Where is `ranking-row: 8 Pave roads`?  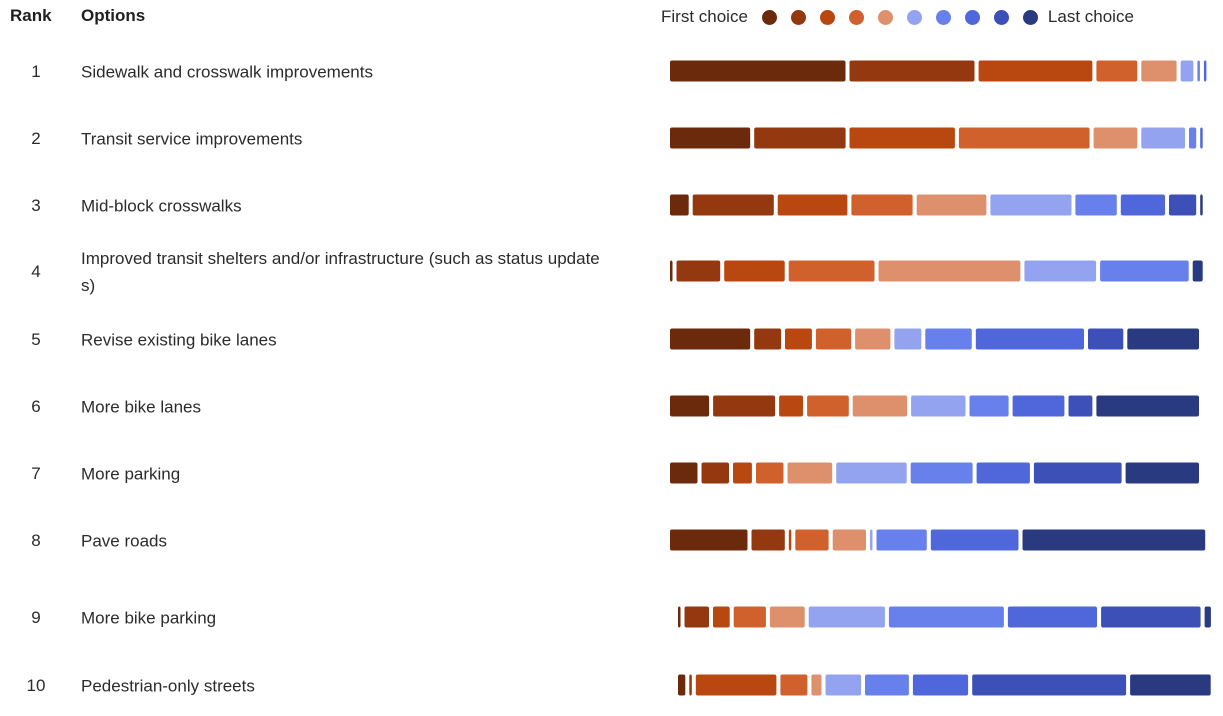
ranking-row: 8 Pave roads is located at coordinates (611, 541).